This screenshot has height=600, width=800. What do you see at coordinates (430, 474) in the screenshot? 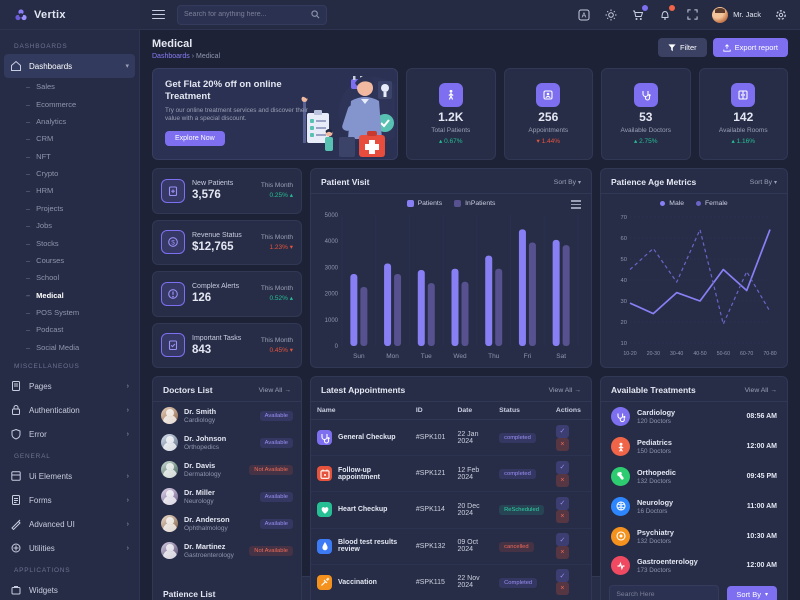
I see `appointment-id: #SPK121` at bounding box center [430, 474].